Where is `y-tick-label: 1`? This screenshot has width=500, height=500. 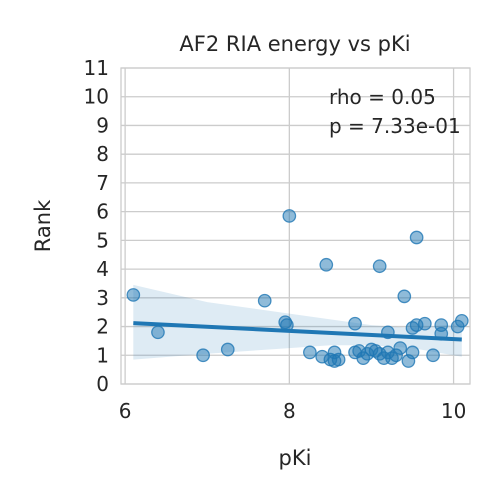 y-tick-label: 1 is located at coordinates (102, 355).